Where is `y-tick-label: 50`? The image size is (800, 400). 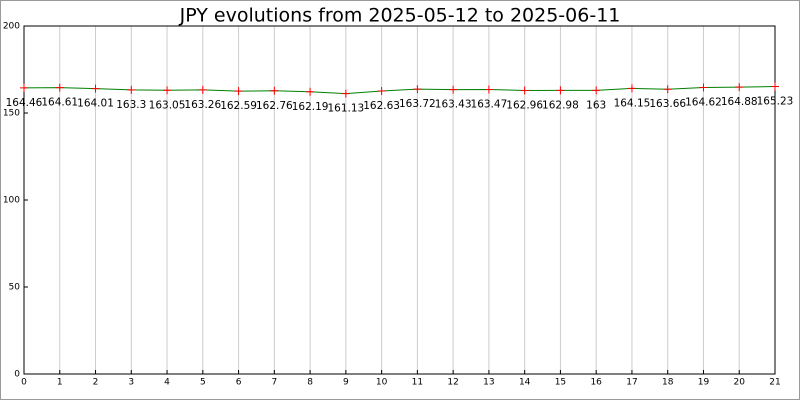 y-tick-label: 50 is located at coordinates (15, 288).